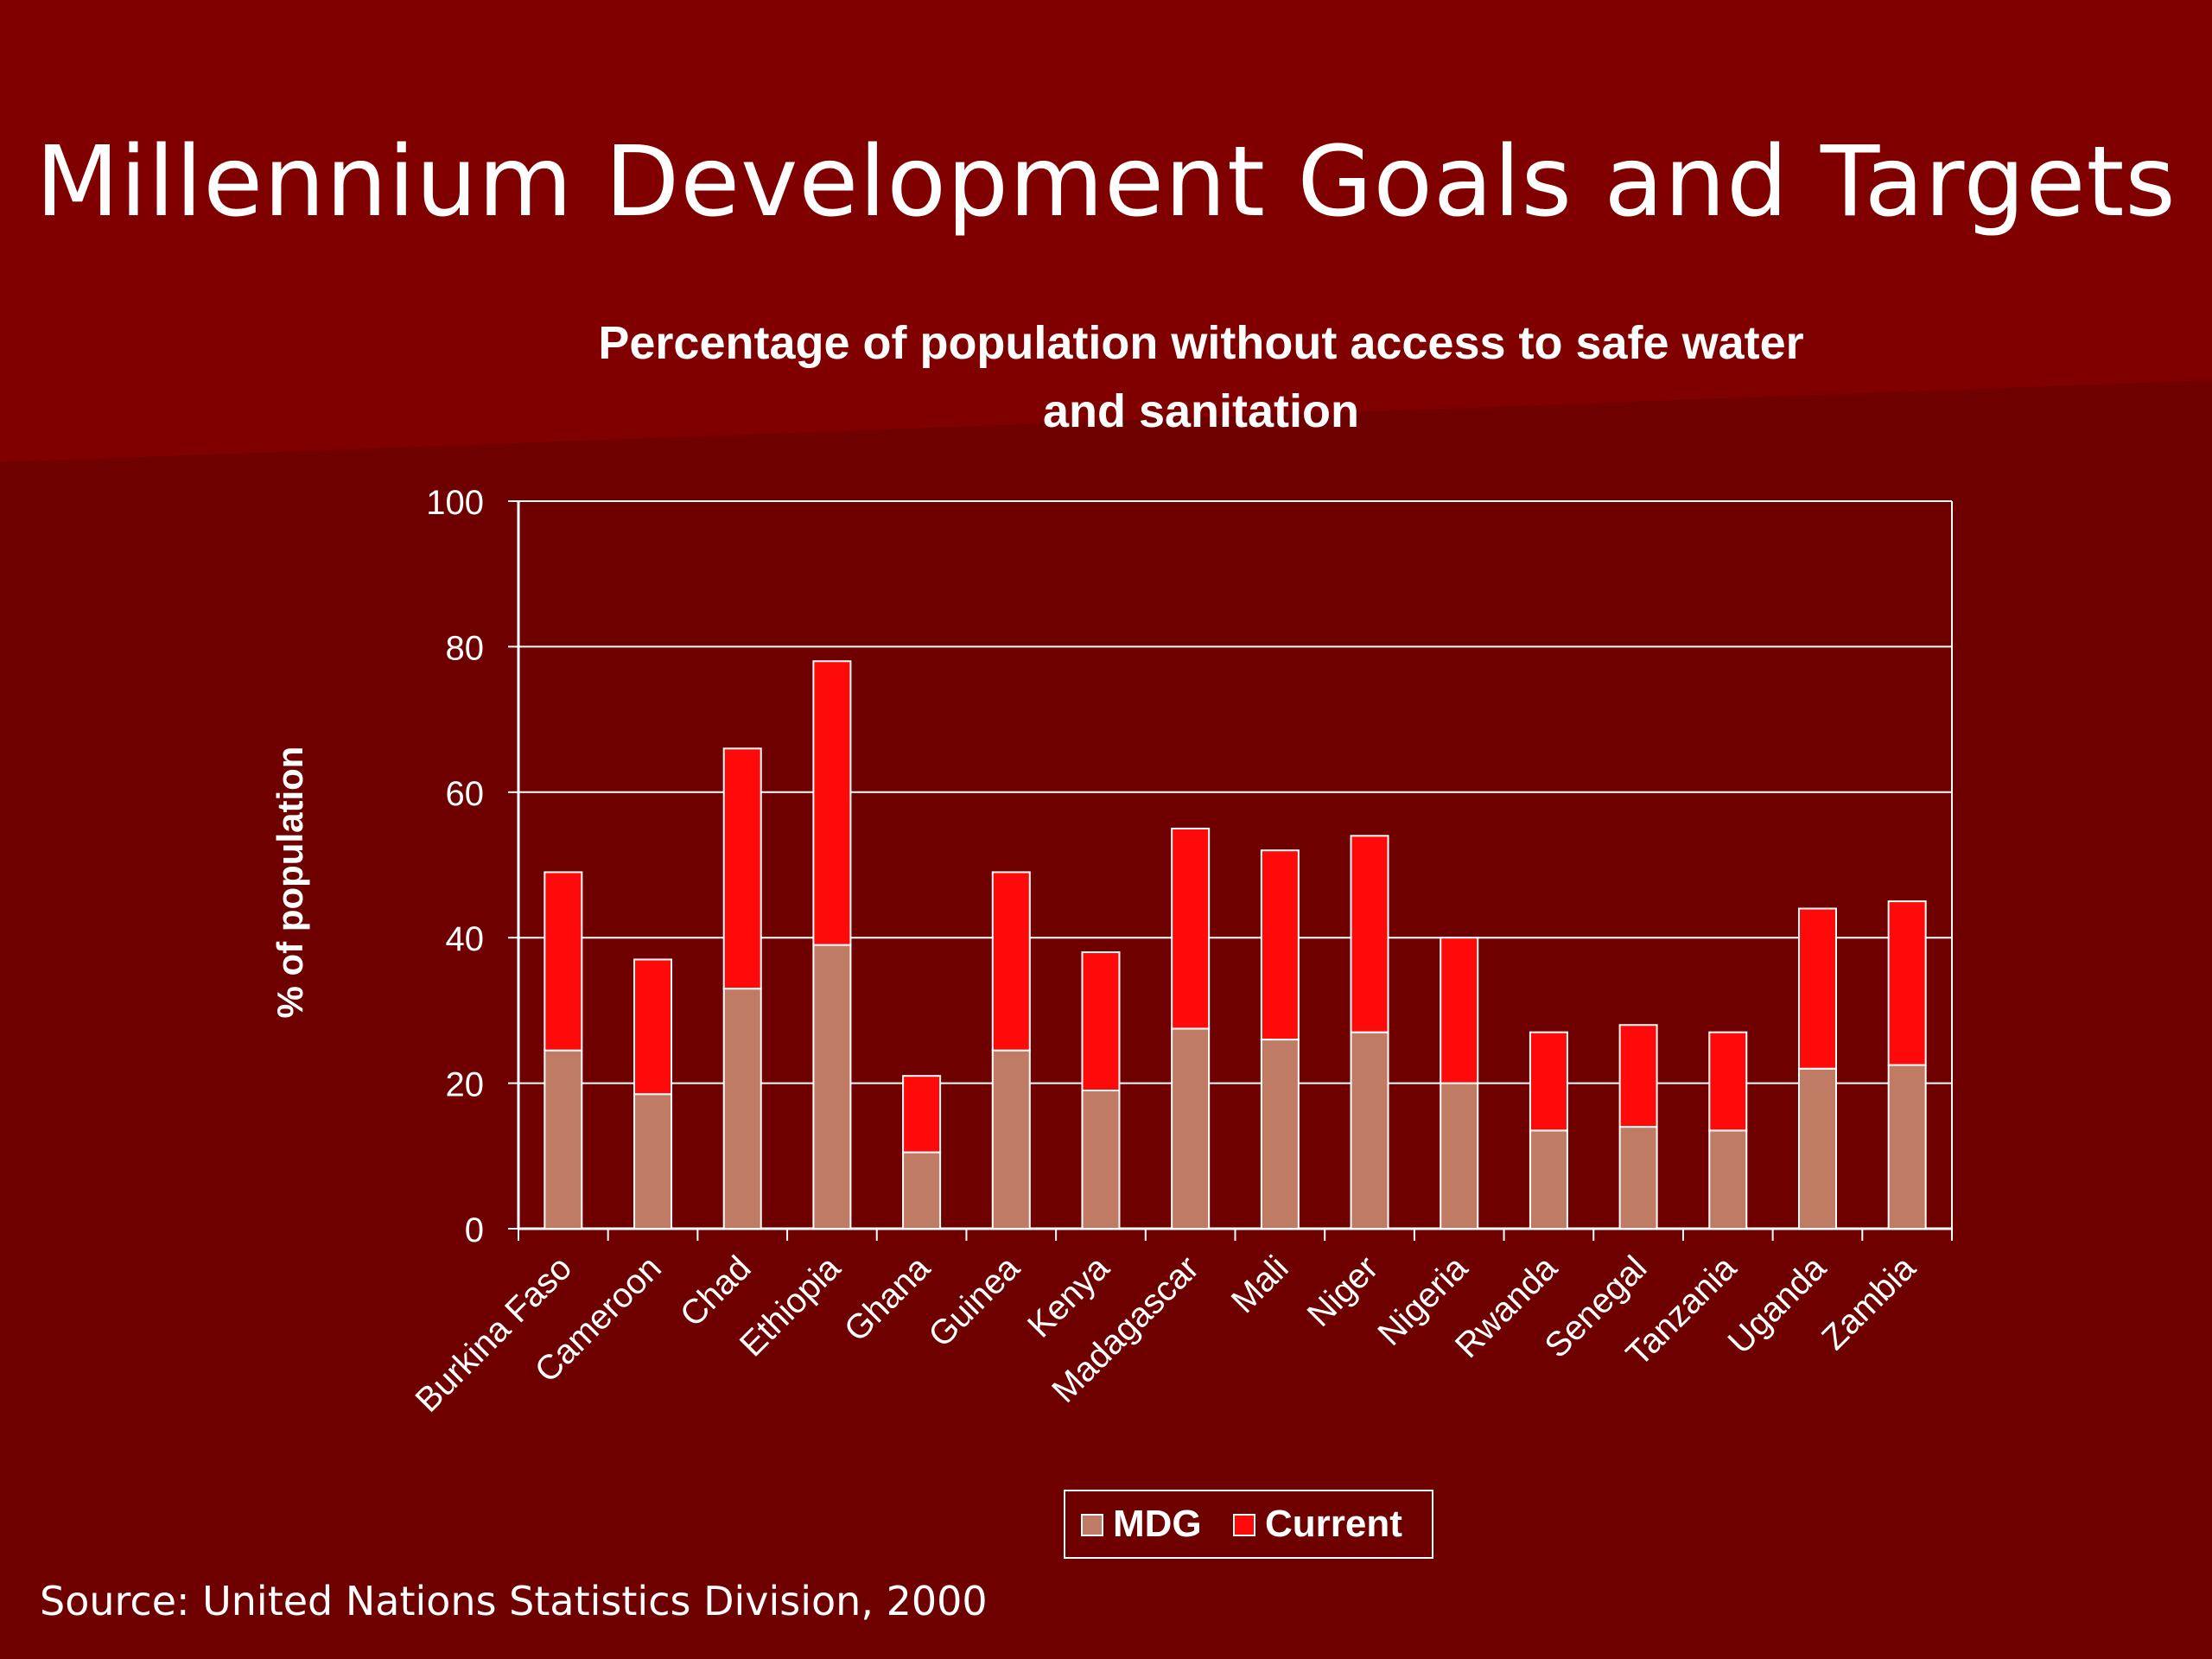 The width and height of the screenshot is (2212, 1659). What do you see at coordinates (1201, 411) in the screenshot?
I see `chart-title-line: and sanitation` at bounding box center [1201, 411].